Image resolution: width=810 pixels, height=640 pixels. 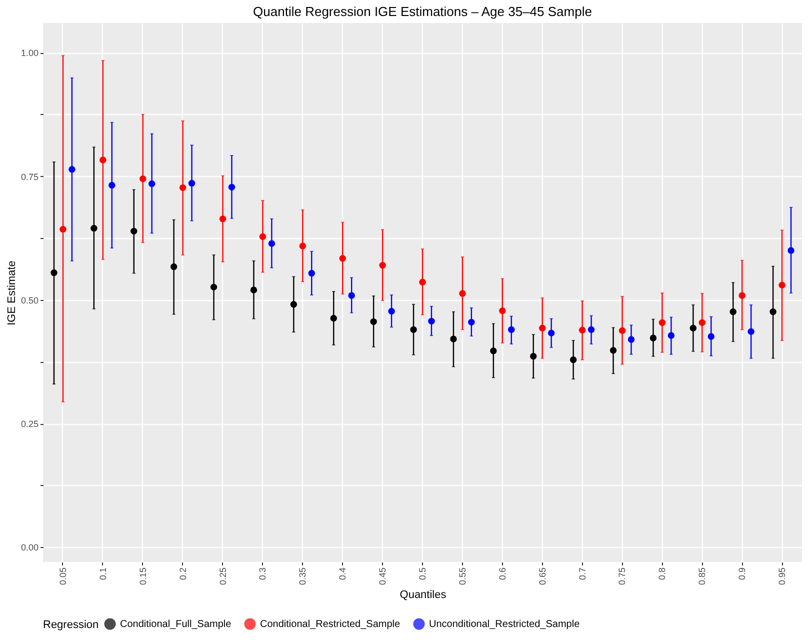 I want to click on y-tick-label: 1.00, so click(x=29, y=53).